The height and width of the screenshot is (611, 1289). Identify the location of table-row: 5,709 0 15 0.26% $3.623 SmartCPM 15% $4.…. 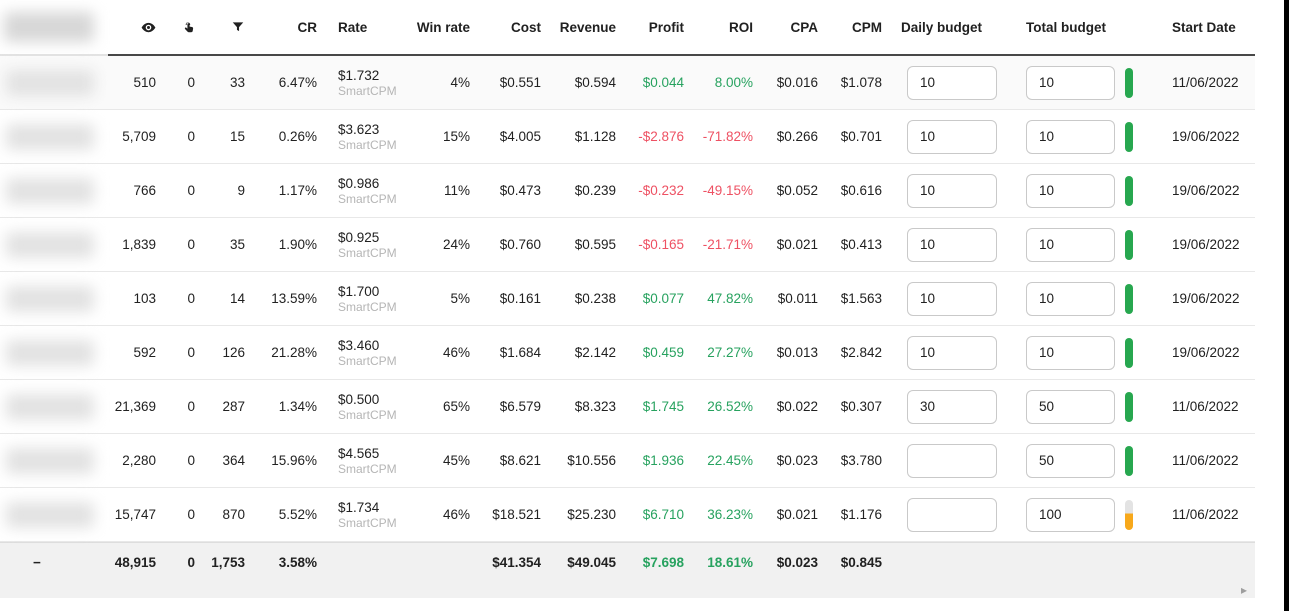
(627, 137).